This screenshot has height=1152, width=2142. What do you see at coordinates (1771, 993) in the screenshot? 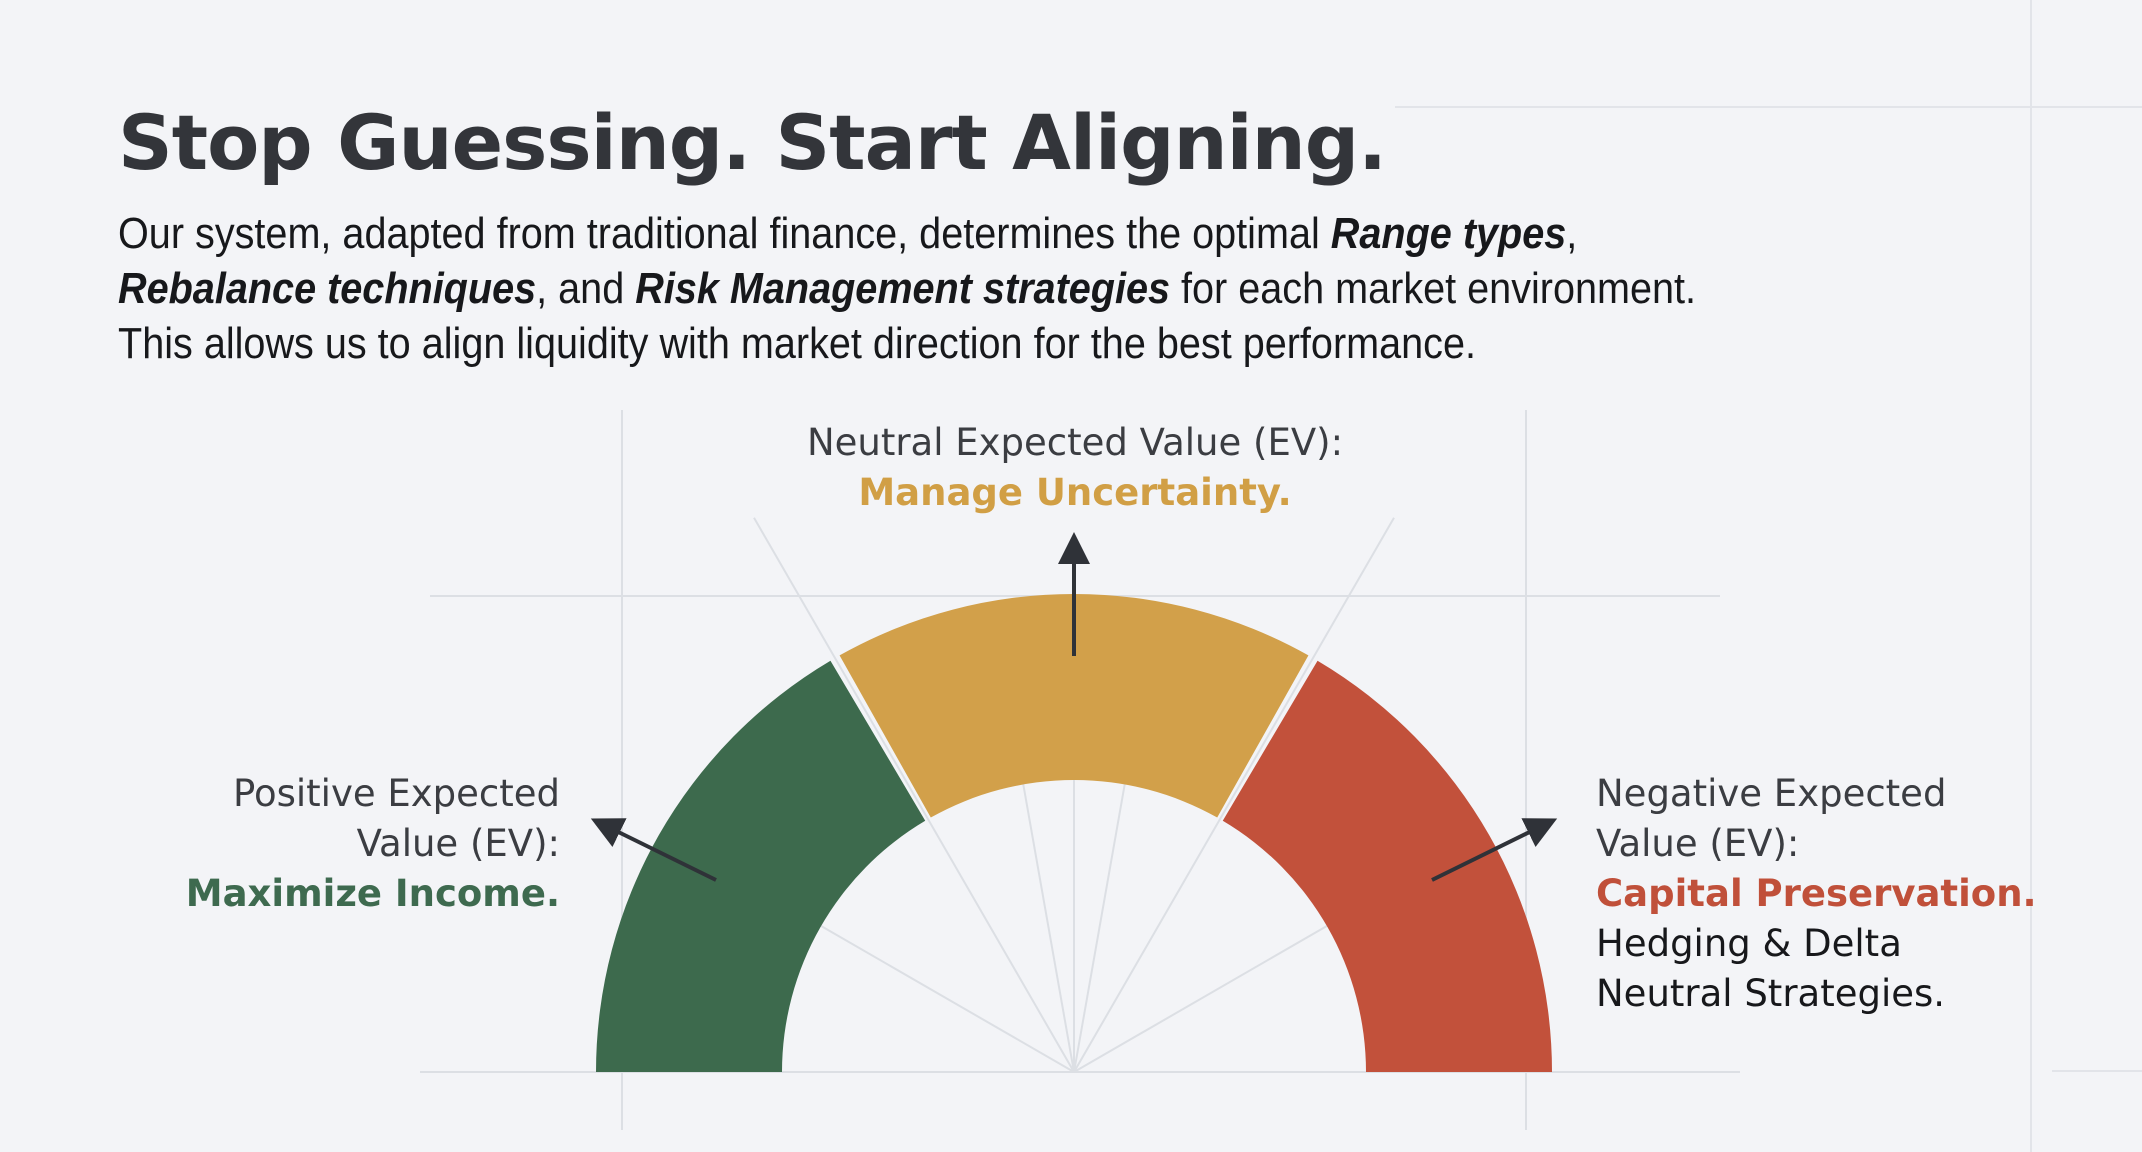
I see `negative-detail-2: Neutral Strategies.` at bounding box center [1771, 993].